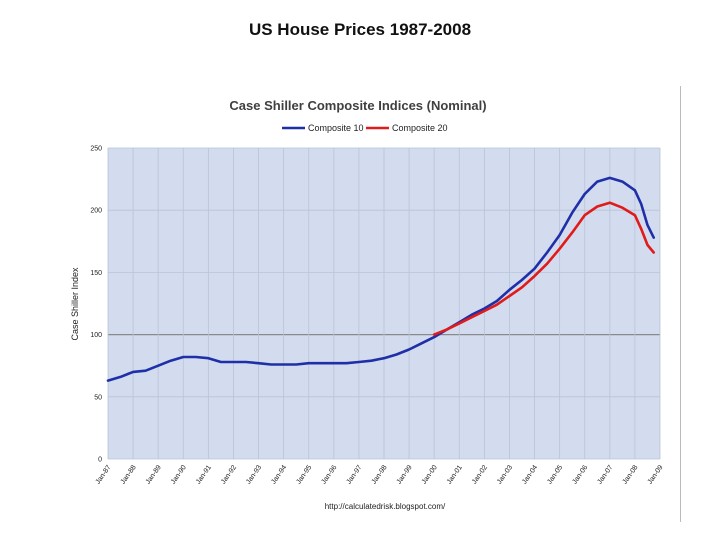 The height and width of the screenshot is (540, 720). What do you see at coordinates (555, 475) in the screenshot?
I see `x-tick-label: Jan-05` at bounding box center [555, 475].